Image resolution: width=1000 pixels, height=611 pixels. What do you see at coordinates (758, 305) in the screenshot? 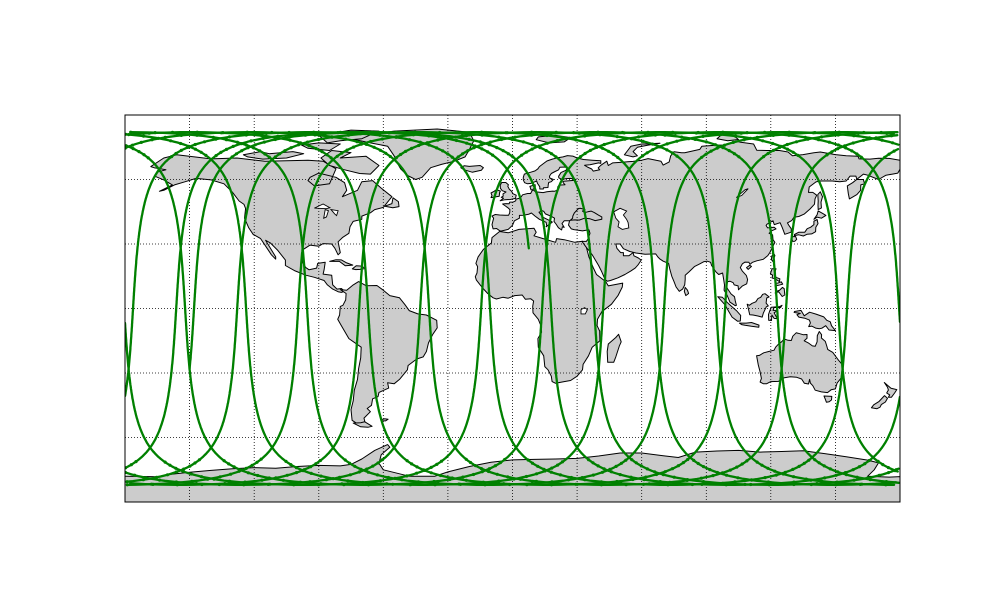
I see `borneo-land` at bounding box center [758, 305].